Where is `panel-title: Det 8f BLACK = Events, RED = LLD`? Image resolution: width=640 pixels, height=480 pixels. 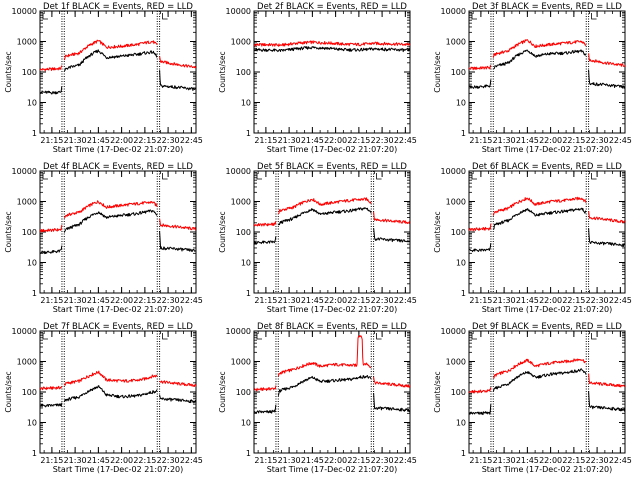 panel-title: Det 8f BLACK = Events, RED = LLD is located at coordinates (332, 327).